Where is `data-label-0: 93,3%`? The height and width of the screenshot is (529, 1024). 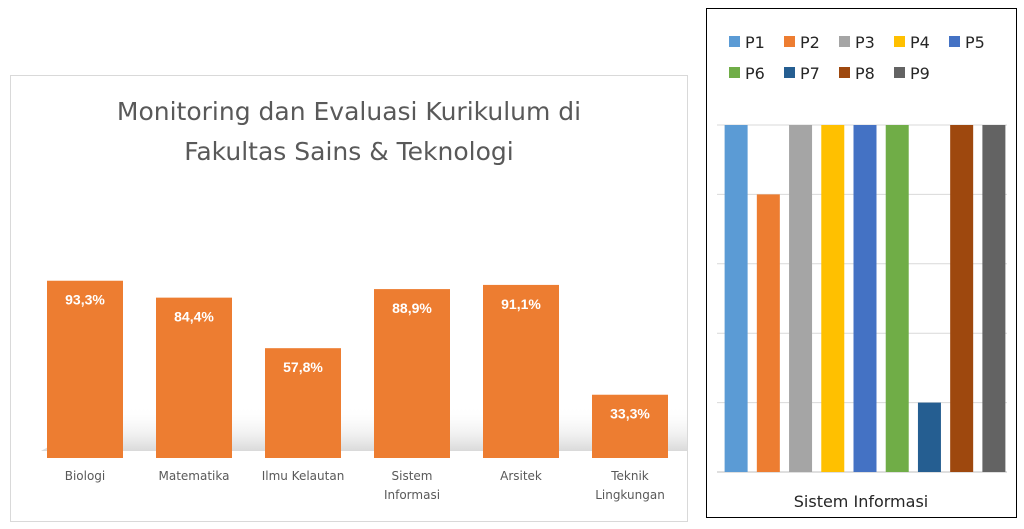 data-label-0: 93,3% is located at coordinates (85, 300).